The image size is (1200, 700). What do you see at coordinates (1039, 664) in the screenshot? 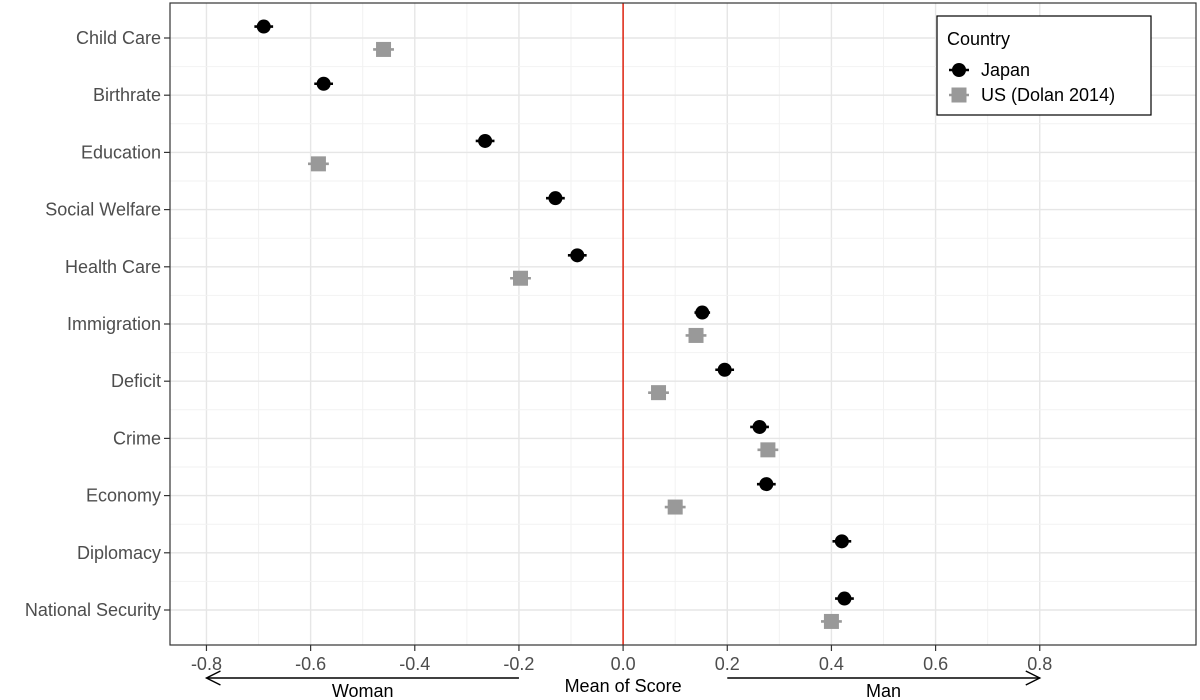
I see `x-tick-label: 0.8` at bounding box center [1039, 664].